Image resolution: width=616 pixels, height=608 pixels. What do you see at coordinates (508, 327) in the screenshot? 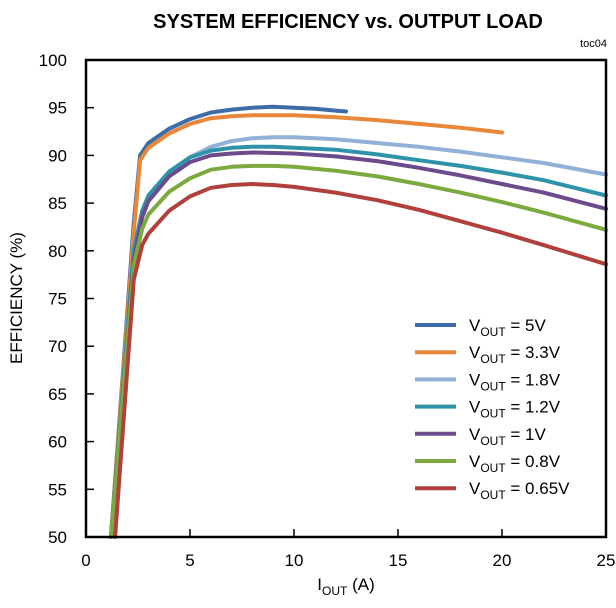
I see `legend-label: VOUT = 5V` at bounding box center [508, 327].